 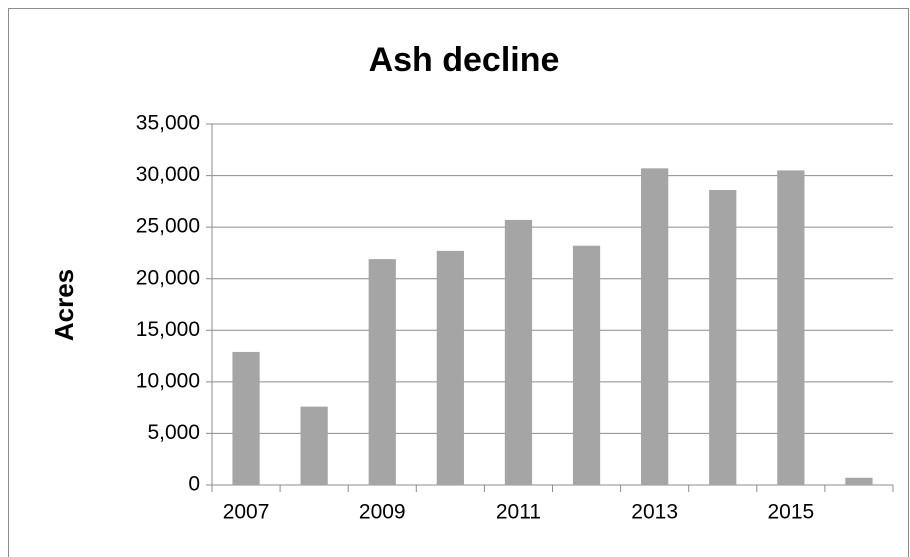 I want to click on x-tick-label: 2015, so click(x=790, y=512).